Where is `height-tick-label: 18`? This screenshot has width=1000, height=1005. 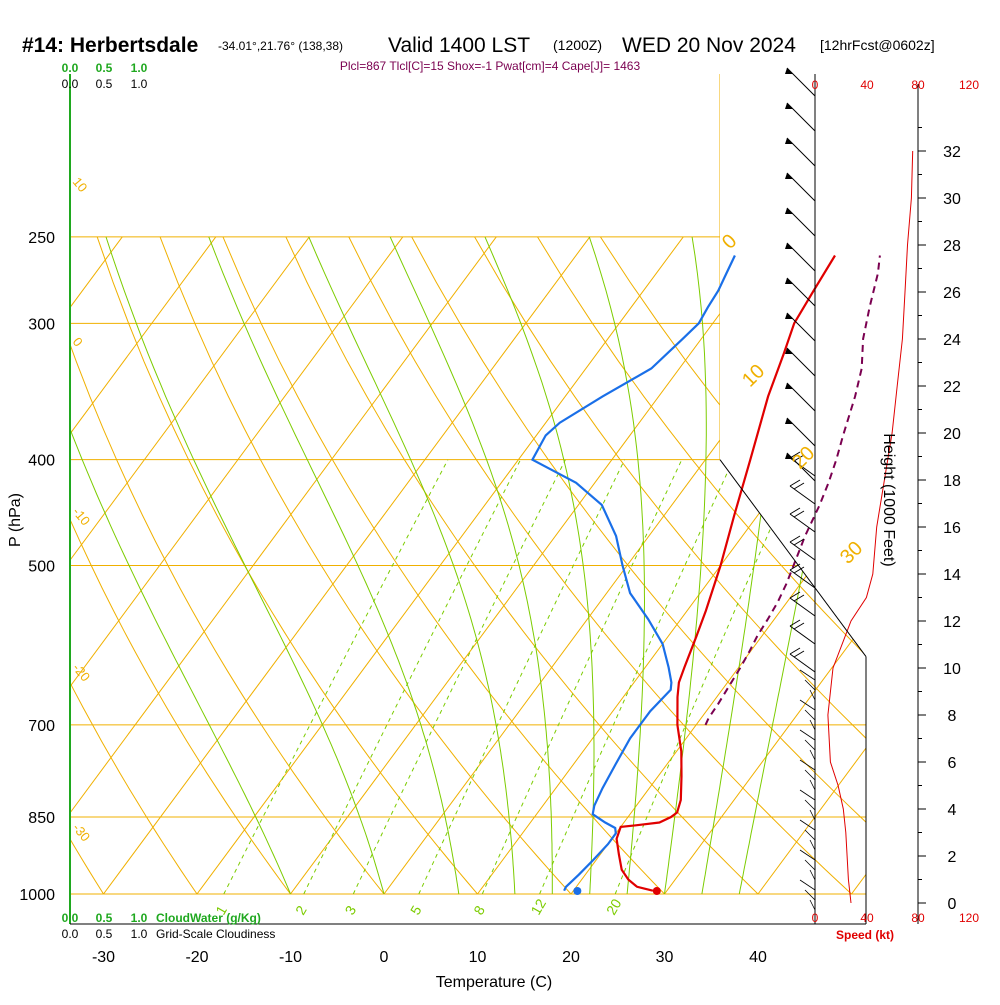
height-tick-label: 18 is located at coordinates (952, 481).